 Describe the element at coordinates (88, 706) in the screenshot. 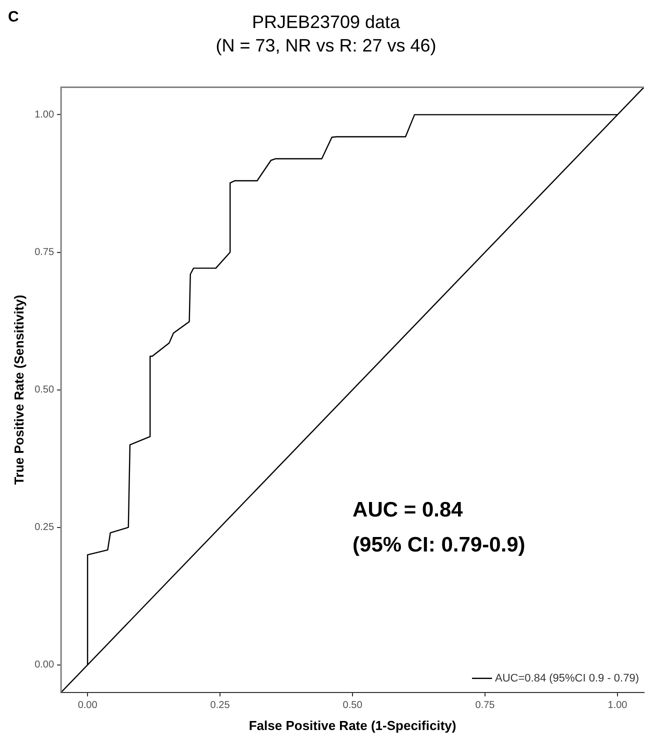

I see `x-tick-label: 0.00` at that location.